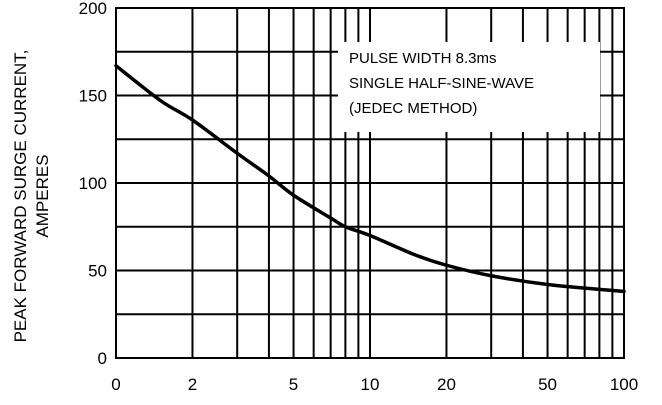 This screenshot has width=662, height=405. I want to click on x-tick-label: 10, so click(370, 384).